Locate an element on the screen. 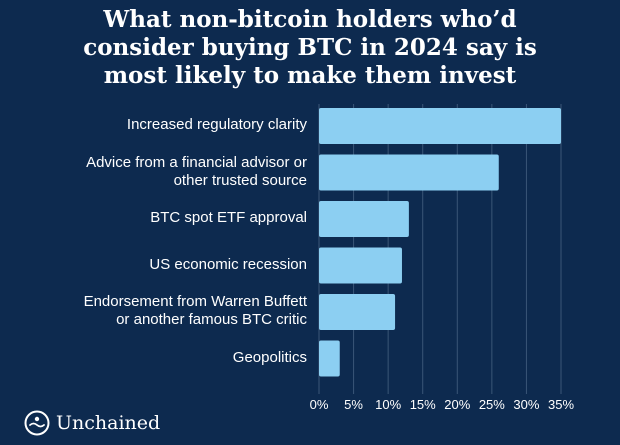  brand-logo: Unchained is located at coordinates (92, 423).